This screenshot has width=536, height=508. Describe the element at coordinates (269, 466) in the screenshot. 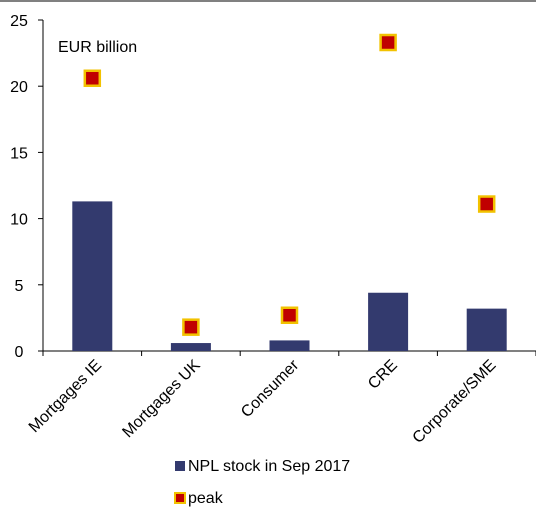

I see `legend-label-npl: NPL stock in Sep 2017` at that location.